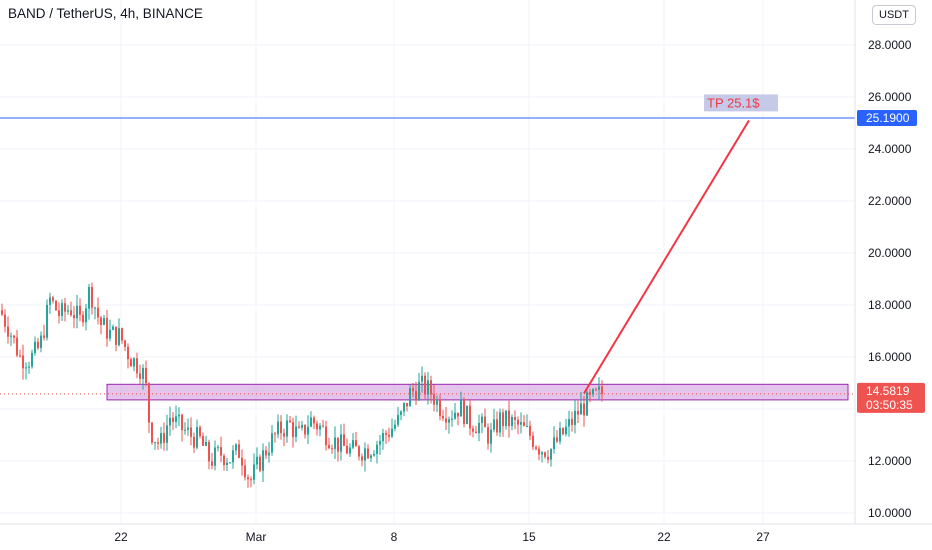 The width and height of the screenshot is (932, 550). I want to click on price-tick-label: 16.0000, so click(890, 357).